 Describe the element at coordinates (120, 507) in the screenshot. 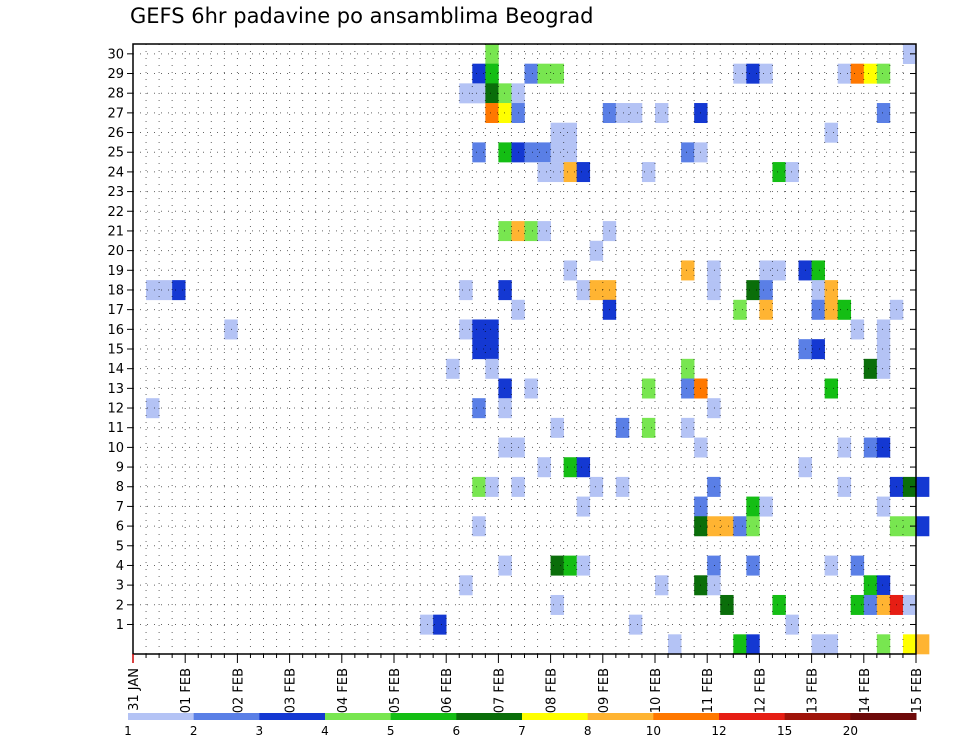

I see `y-tick-label: 7` at that location.